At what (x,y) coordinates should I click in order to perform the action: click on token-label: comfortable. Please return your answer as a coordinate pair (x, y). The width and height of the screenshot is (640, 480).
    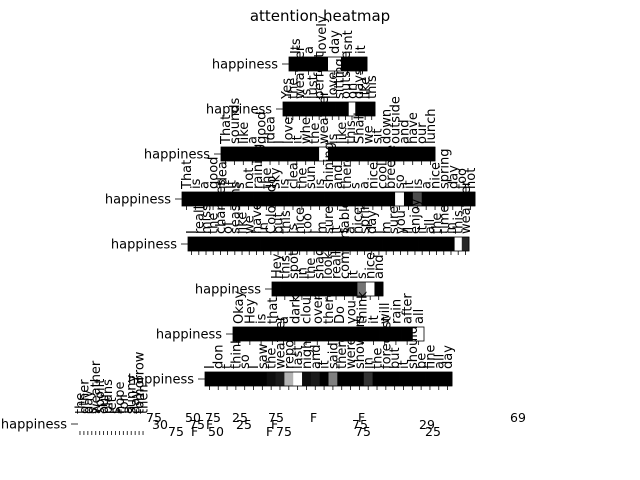
    Looking at the image, I should click on (345, 239).